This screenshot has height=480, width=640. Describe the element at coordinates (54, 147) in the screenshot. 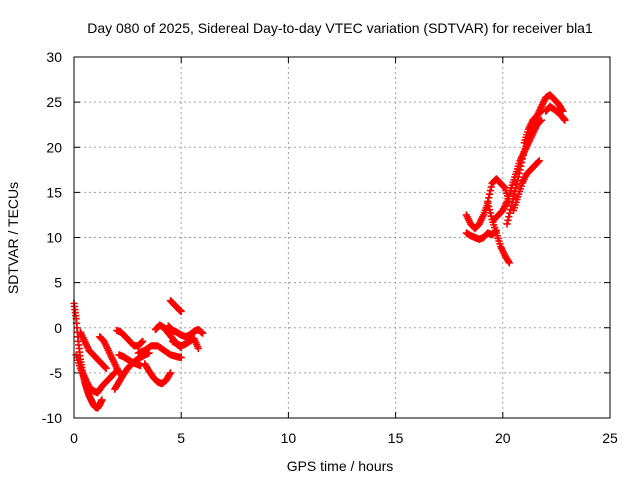

I see `y-tick-label: 20` at that location.